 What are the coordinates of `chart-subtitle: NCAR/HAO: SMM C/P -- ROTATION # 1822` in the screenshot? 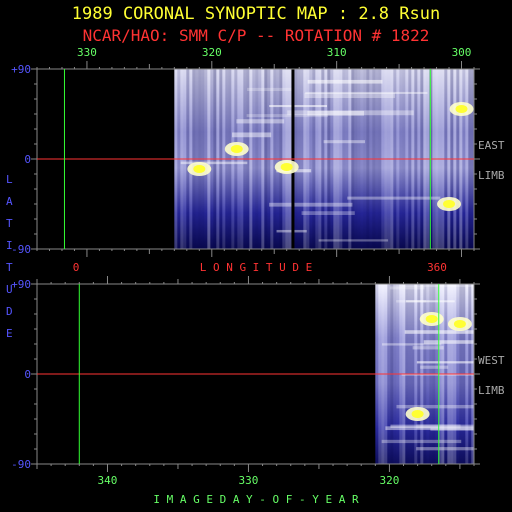 It's located at (256, 35).